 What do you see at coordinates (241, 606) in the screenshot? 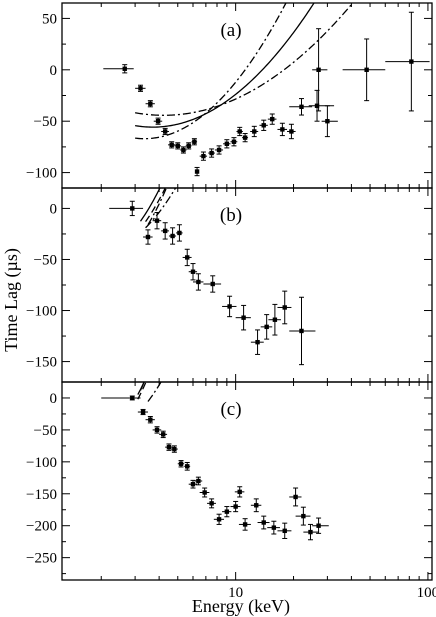
I see `x-axis-title: Energy (keV)` at bounding box center [241, 606].